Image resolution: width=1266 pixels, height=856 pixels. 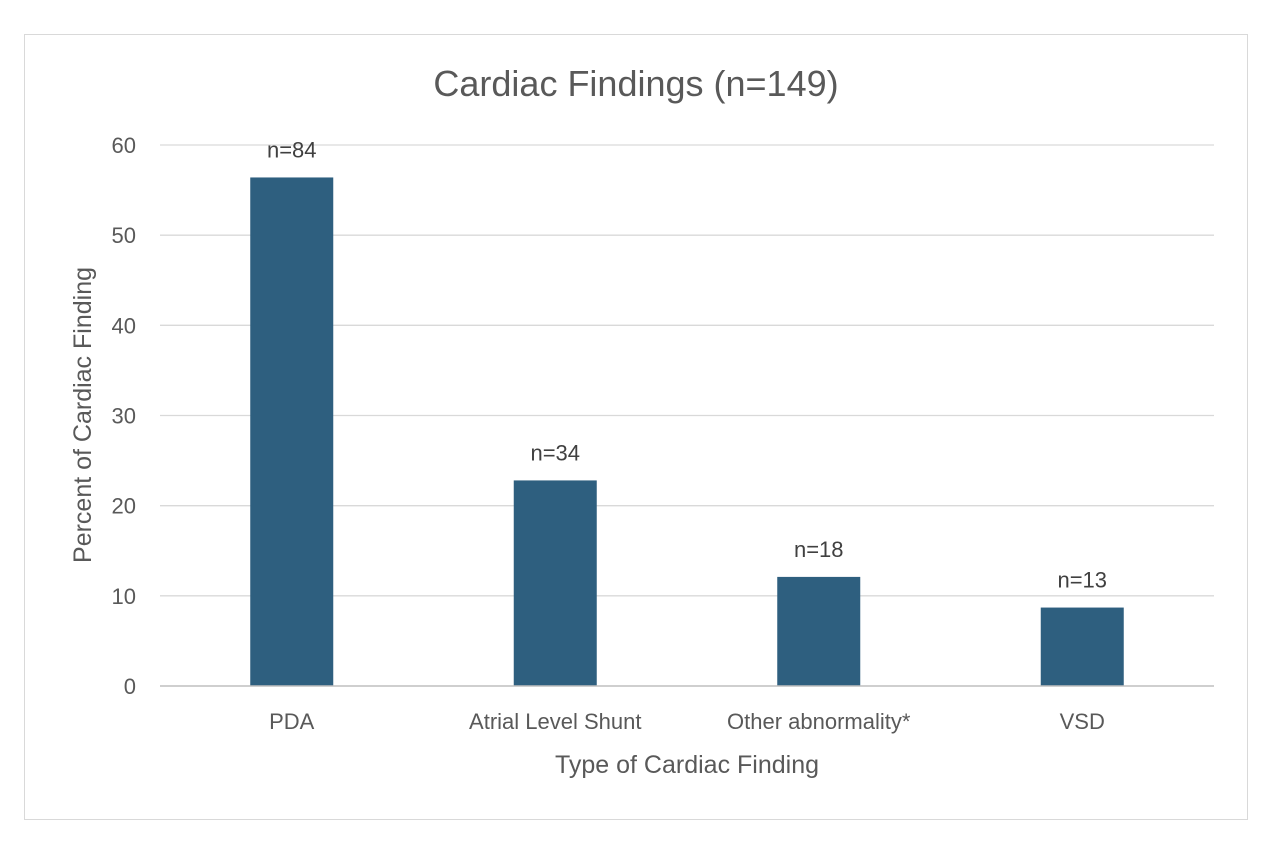 What do you see at coordinates (635, 83) in the screenshot?
I see `chart-title: Cardiac Findings (n=149)` at bounding box center [635, 83].